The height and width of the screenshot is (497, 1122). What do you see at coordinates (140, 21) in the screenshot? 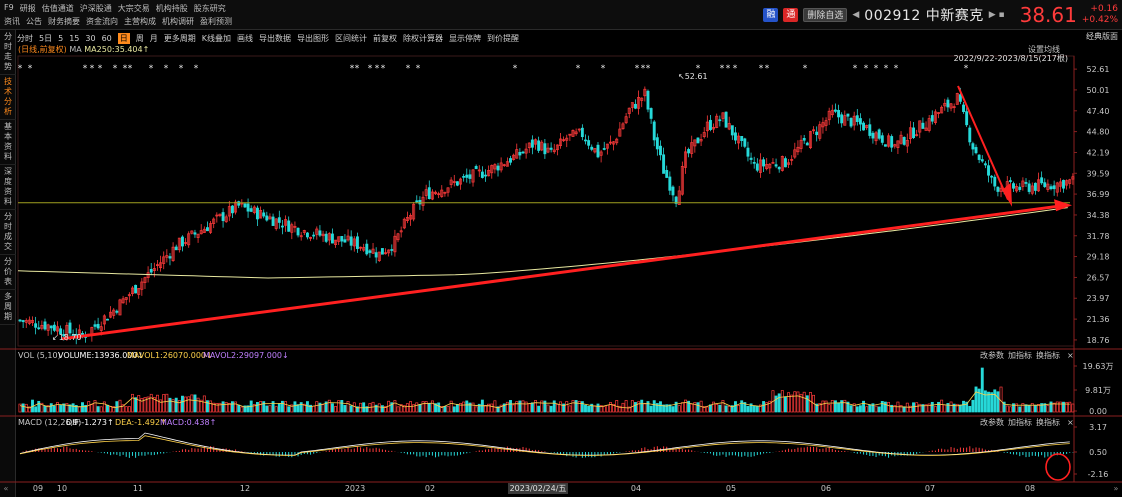
I see `nav-r2-4: 主营构成` at bounding box center [140, 21].